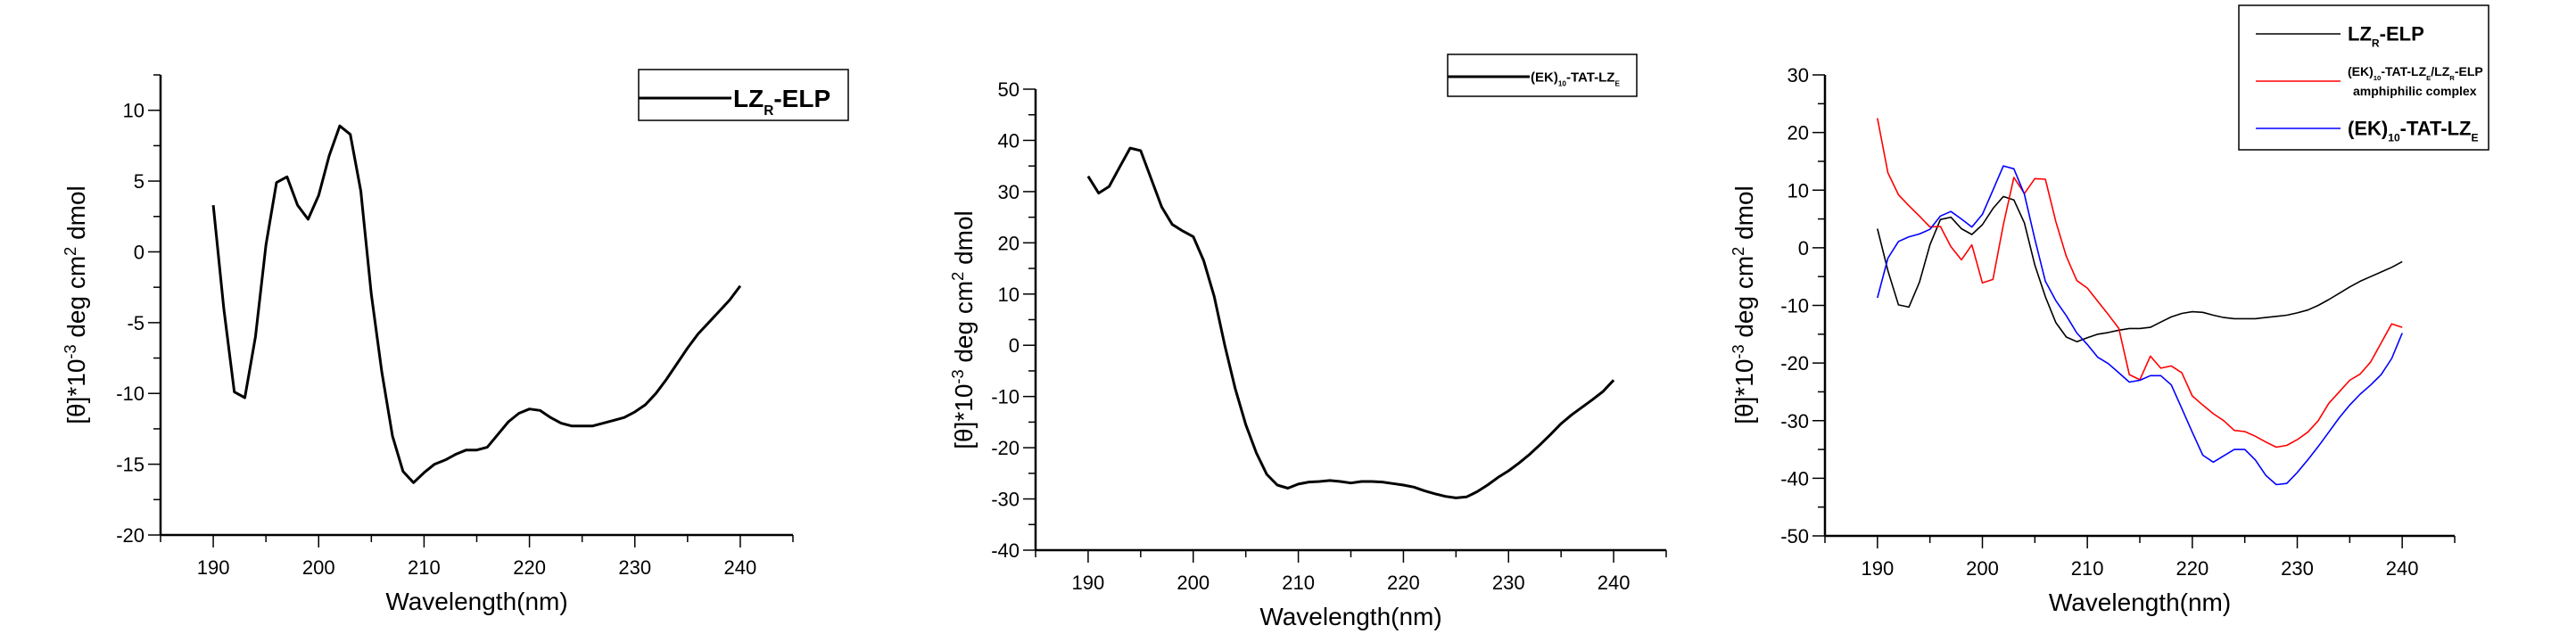 The width and height of the screenshot is (2576, 642). I want to click on y-tick-label: 40, so click(1009, 140).